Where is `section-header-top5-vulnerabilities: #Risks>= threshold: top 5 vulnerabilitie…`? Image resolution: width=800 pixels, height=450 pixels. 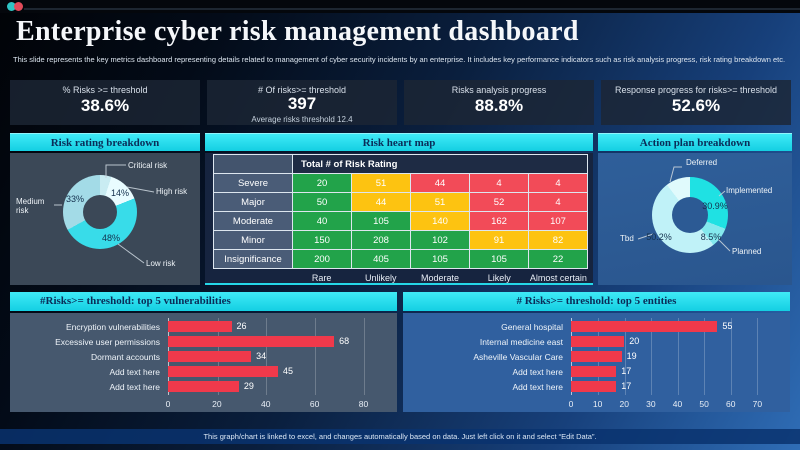
section-header-top5-vulnerabilities: #Risks>= threshold: top 5 vulnerabilitie… is located at coordinates (203, 301).